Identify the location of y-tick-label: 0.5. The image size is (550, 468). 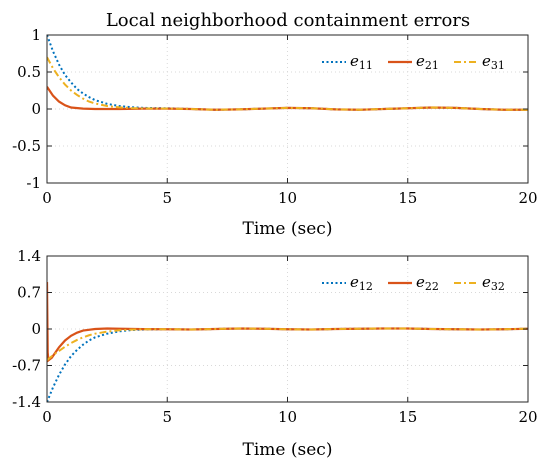
(29, 72).